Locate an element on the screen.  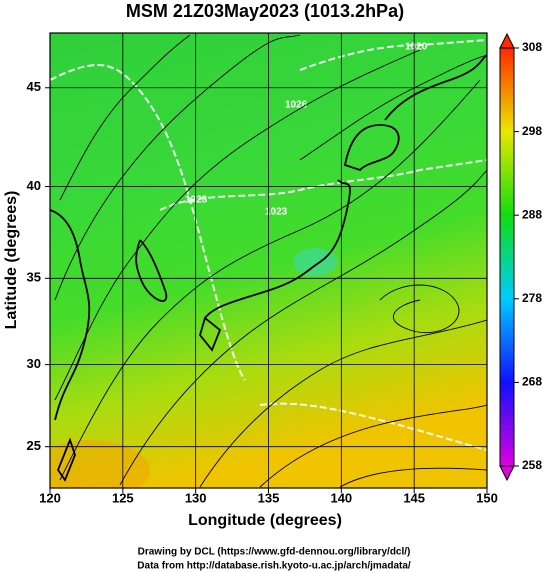
y-tick-label: 30 is located at coordinates (34, 363).